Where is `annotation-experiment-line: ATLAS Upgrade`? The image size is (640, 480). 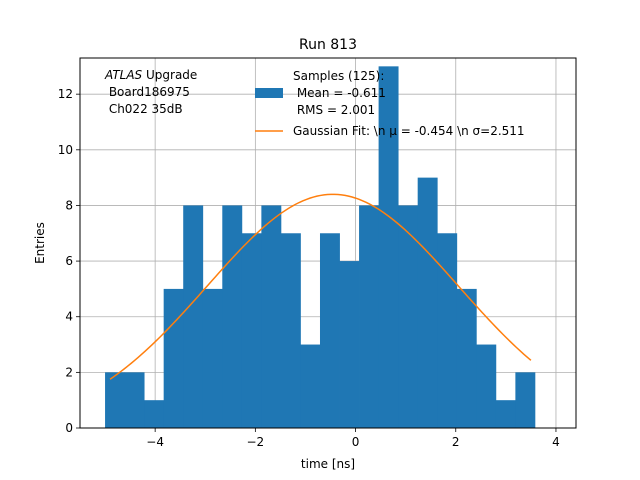
annotation-experiment-line: ATLAS Upgrade is located at coordinates (150, 75).